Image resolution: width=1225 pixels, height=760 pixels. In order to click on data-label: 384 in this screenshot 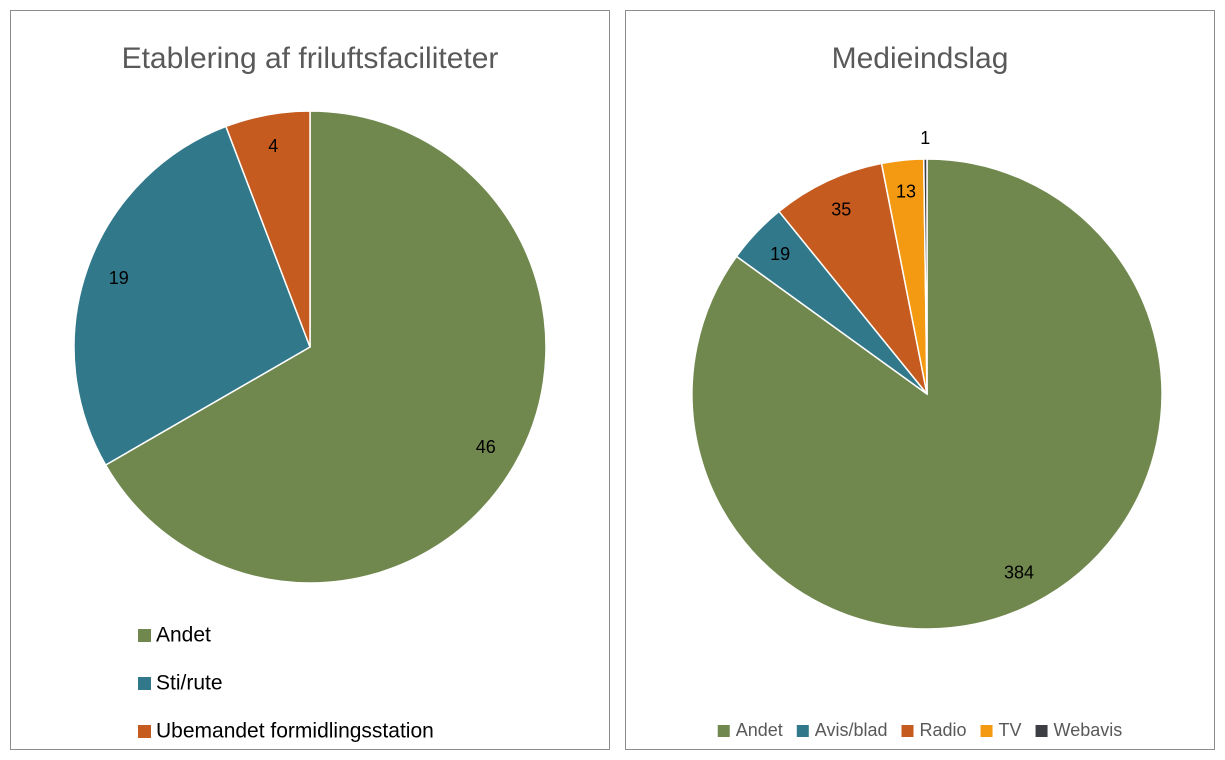, I will do `click(1019, 573)`.